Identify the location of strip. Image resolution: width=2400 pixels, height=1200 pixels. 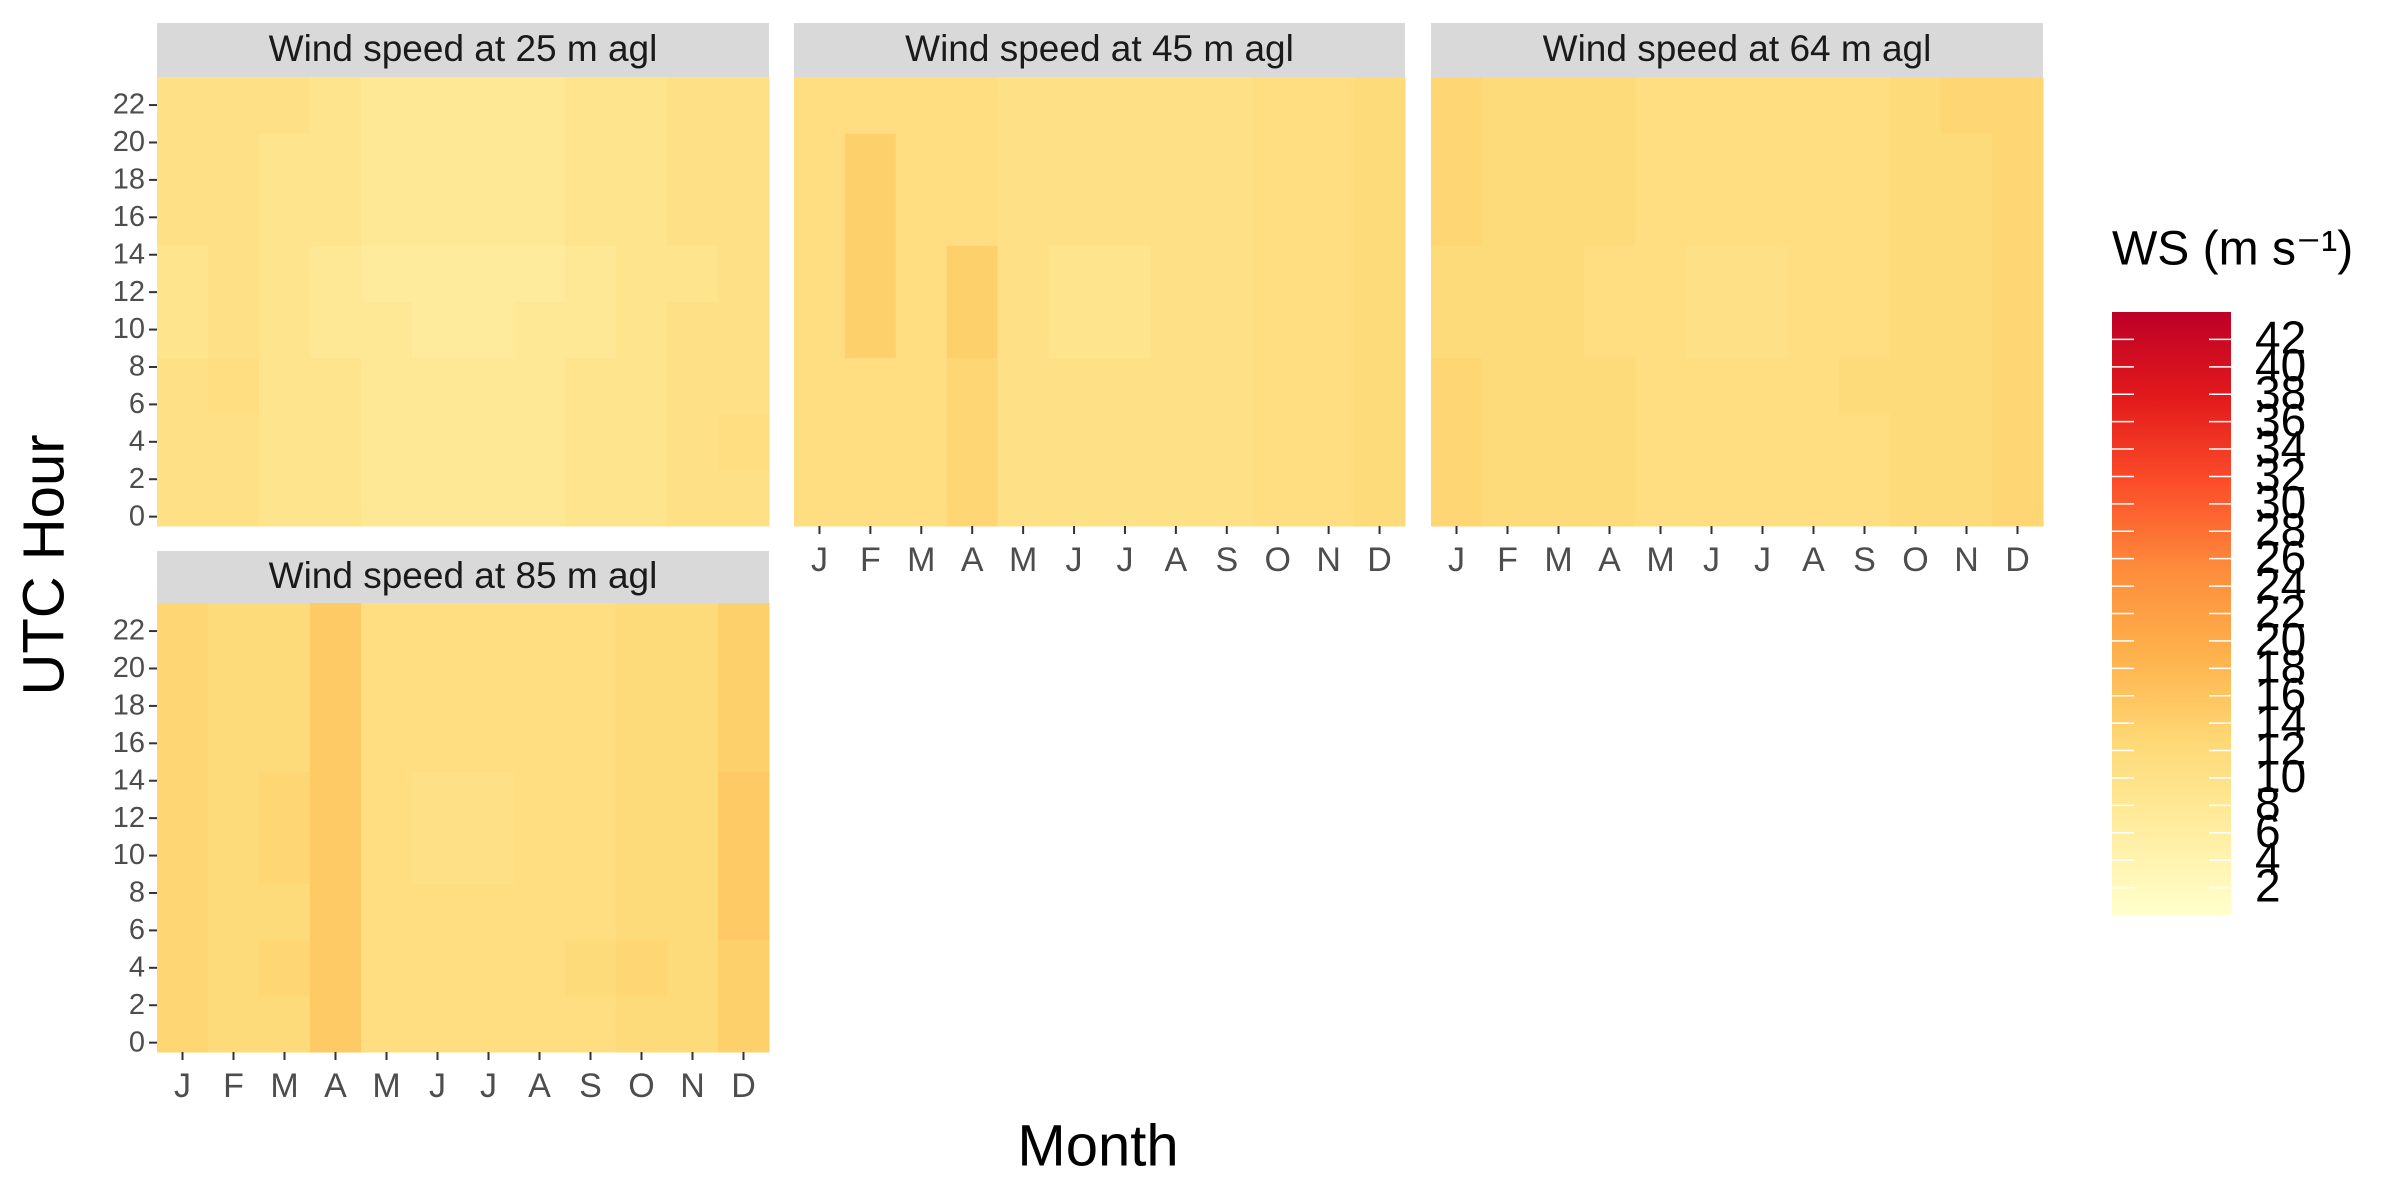
(1737, 50).